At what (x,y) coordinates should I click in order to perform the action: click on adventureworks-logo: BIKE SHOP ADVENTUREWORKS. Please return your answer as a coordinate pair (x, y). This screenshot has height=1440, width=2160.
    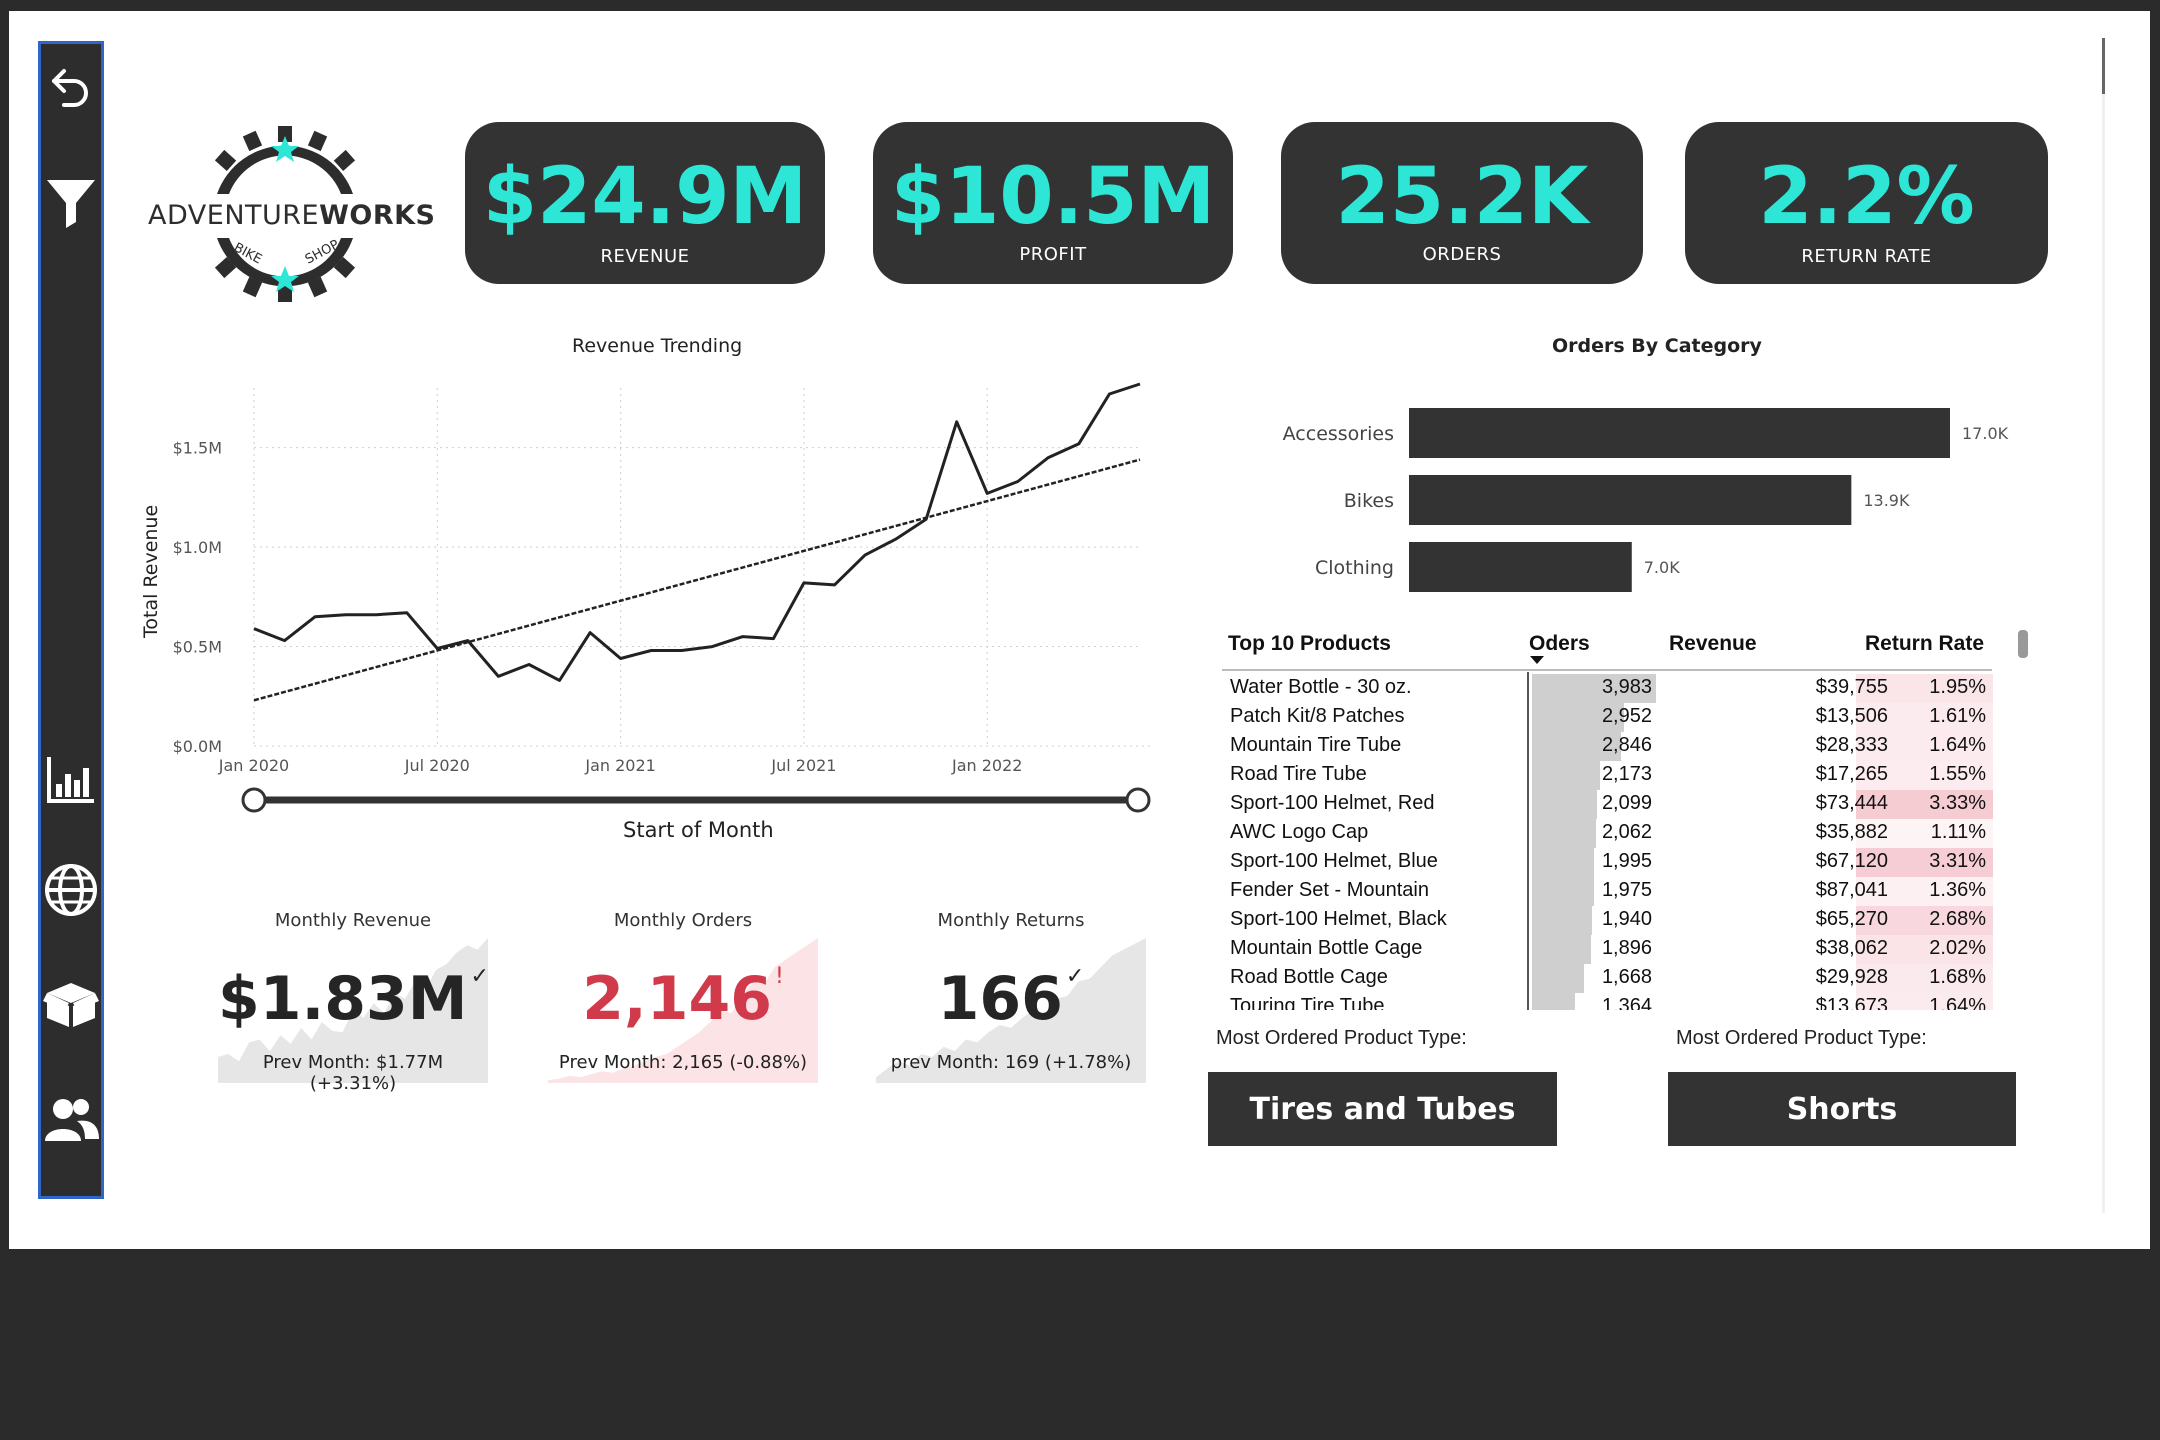
    Looking at the image, I should click on (287, 214).